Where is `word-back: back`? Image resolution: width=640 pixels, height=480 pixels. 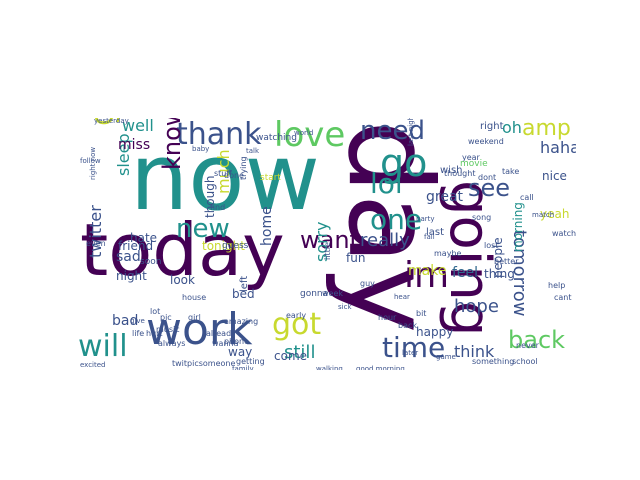 word-back: back is located at coordinates (537, 340).